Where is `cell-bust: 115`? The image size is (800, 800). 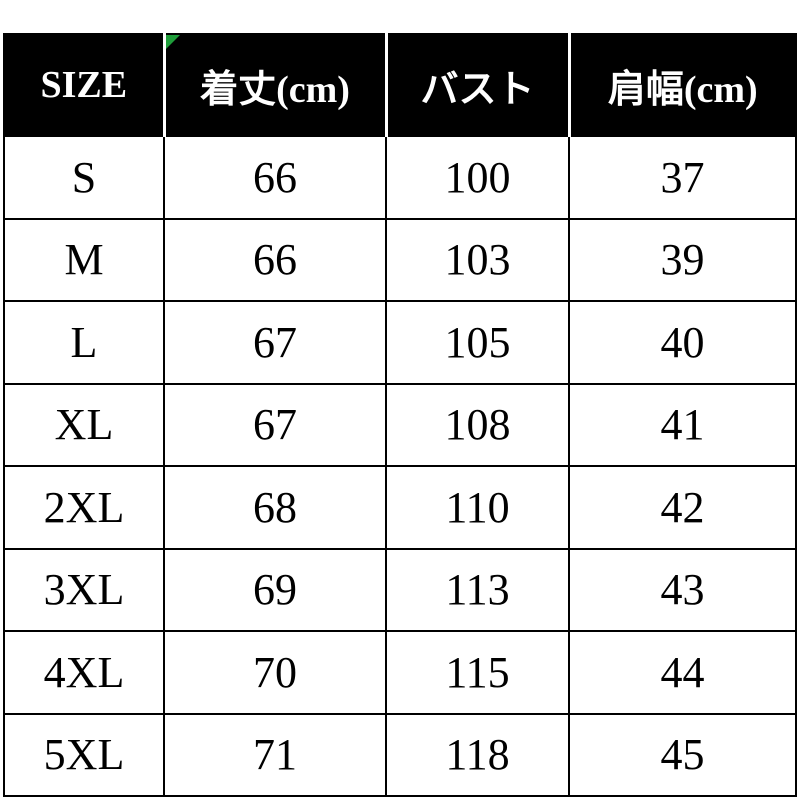 cell-bust: 115 is located at coordinates (477, 672).